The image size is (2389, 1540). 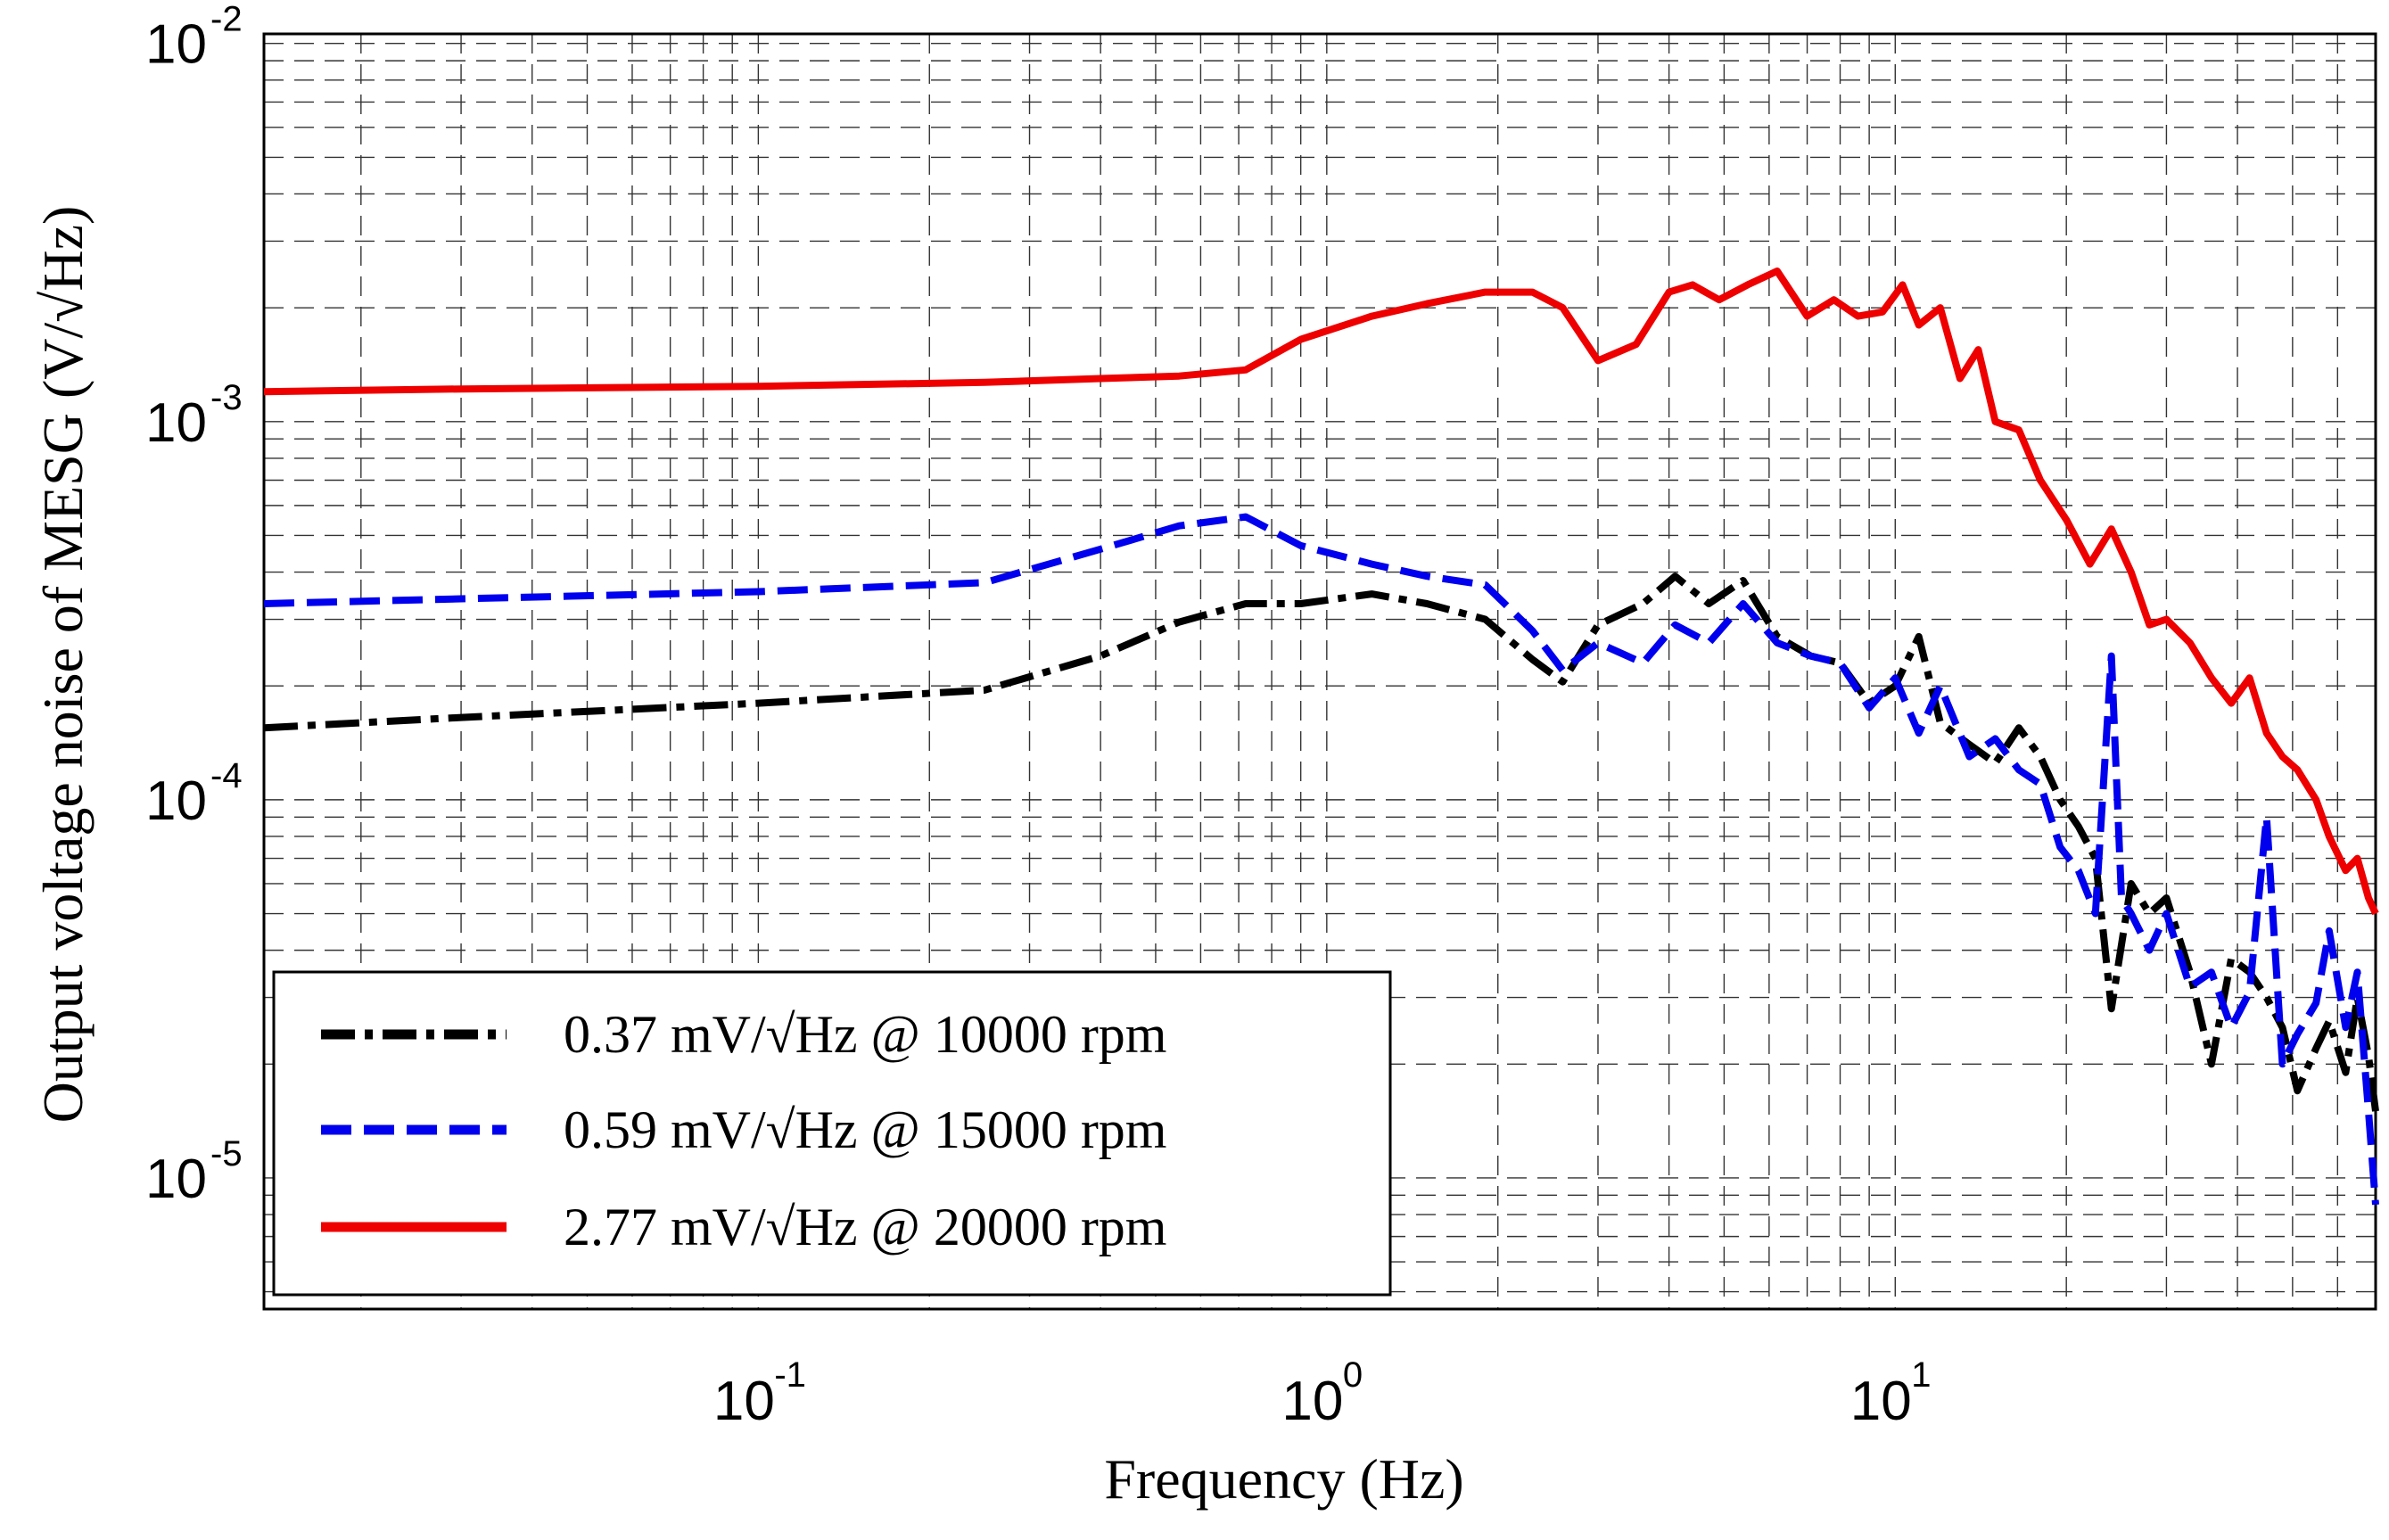 What do you see at coordinates (227, 19) in the screenshot?
I see `svg-text: -2` at bounding box center [227, 19].